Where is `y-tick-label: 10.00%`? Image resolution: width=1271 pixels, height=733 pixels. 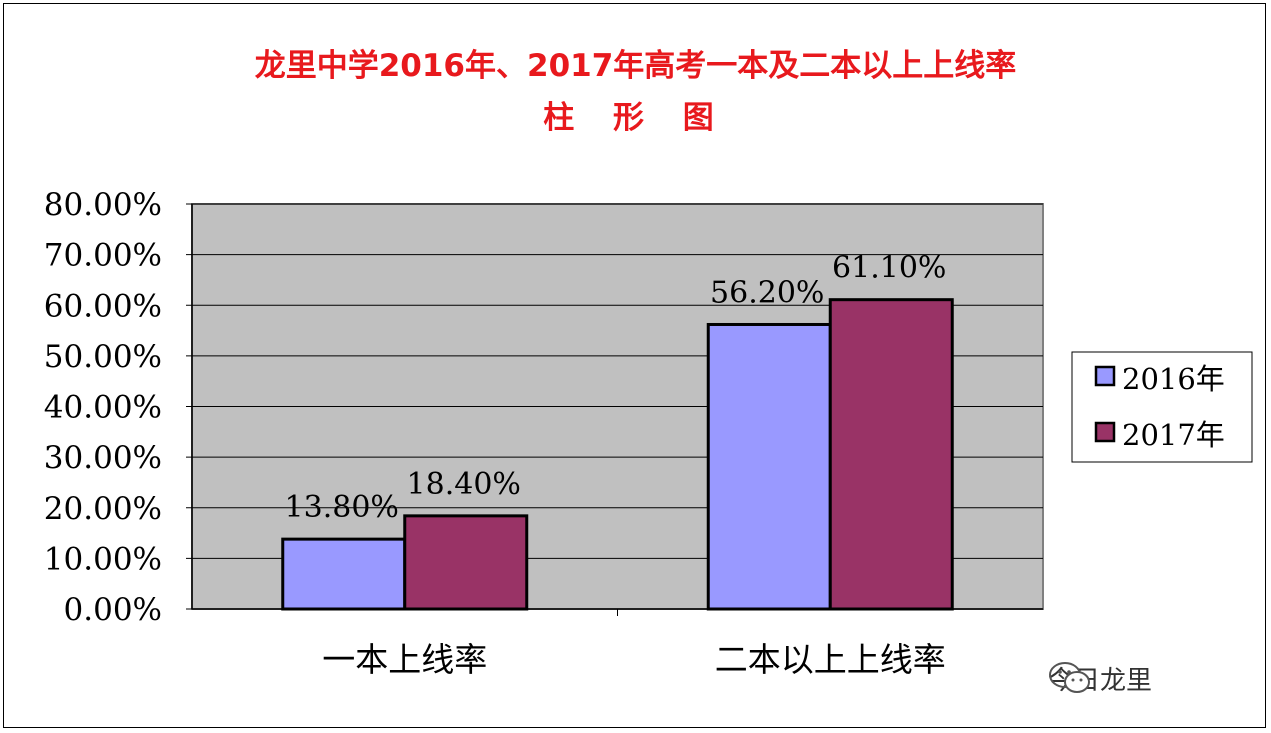
y-tick-label: 10.00% is located at coordinates (103, 559).